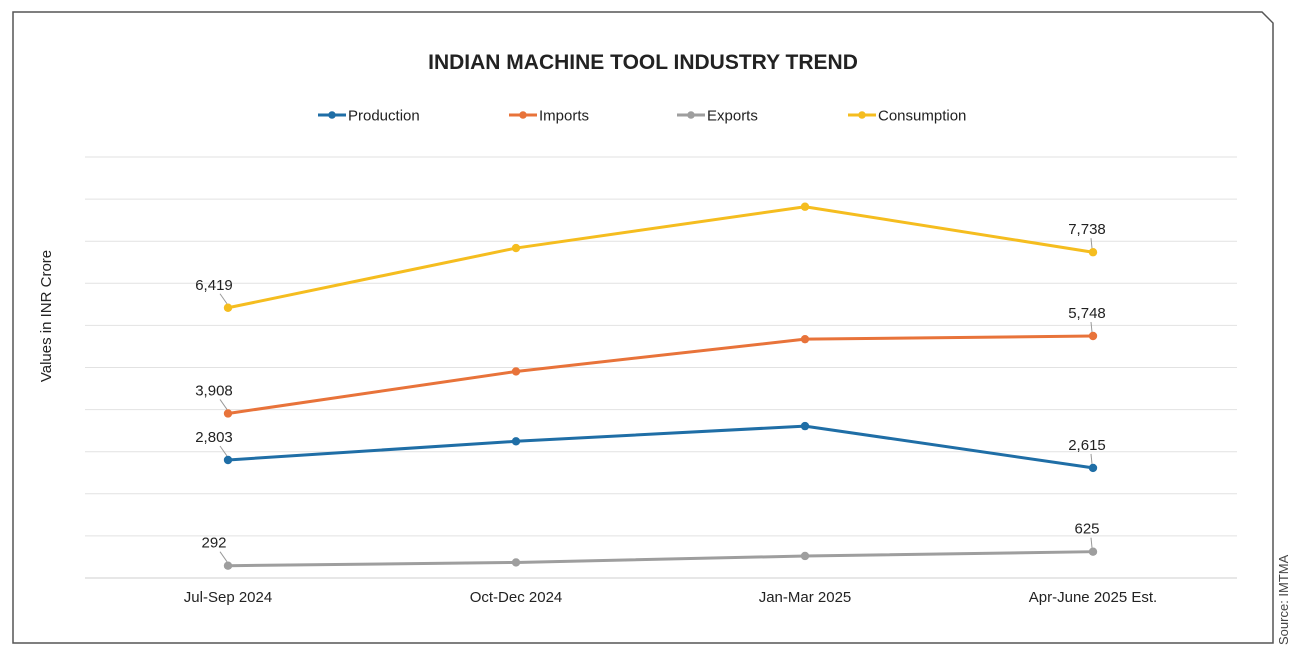  What do you see at coordinates (650, 545) in the screenshot?
I see `series-exports: 292 625` at bounding box center [650, 545].